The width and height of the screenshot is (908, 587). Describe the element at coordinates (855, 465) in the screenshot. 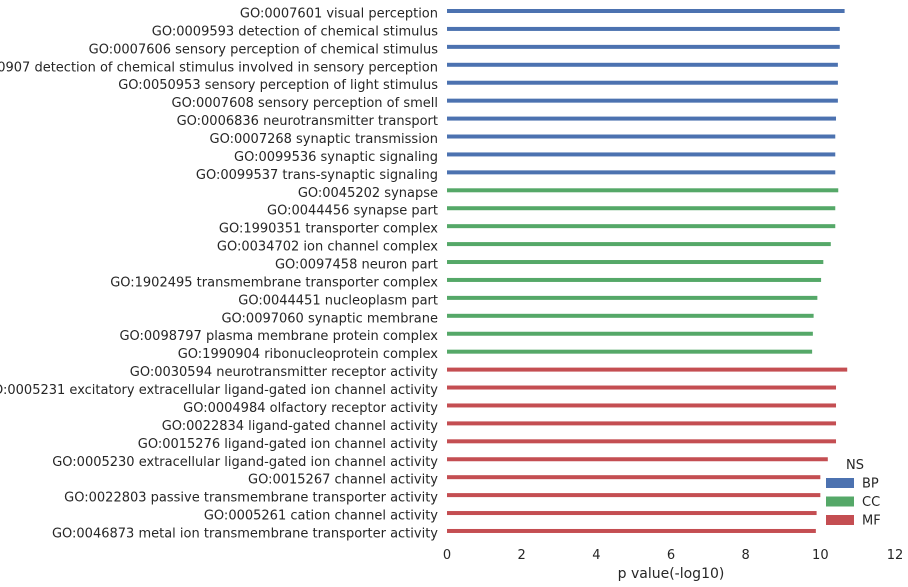

I see `legend-title: NS` at that location.